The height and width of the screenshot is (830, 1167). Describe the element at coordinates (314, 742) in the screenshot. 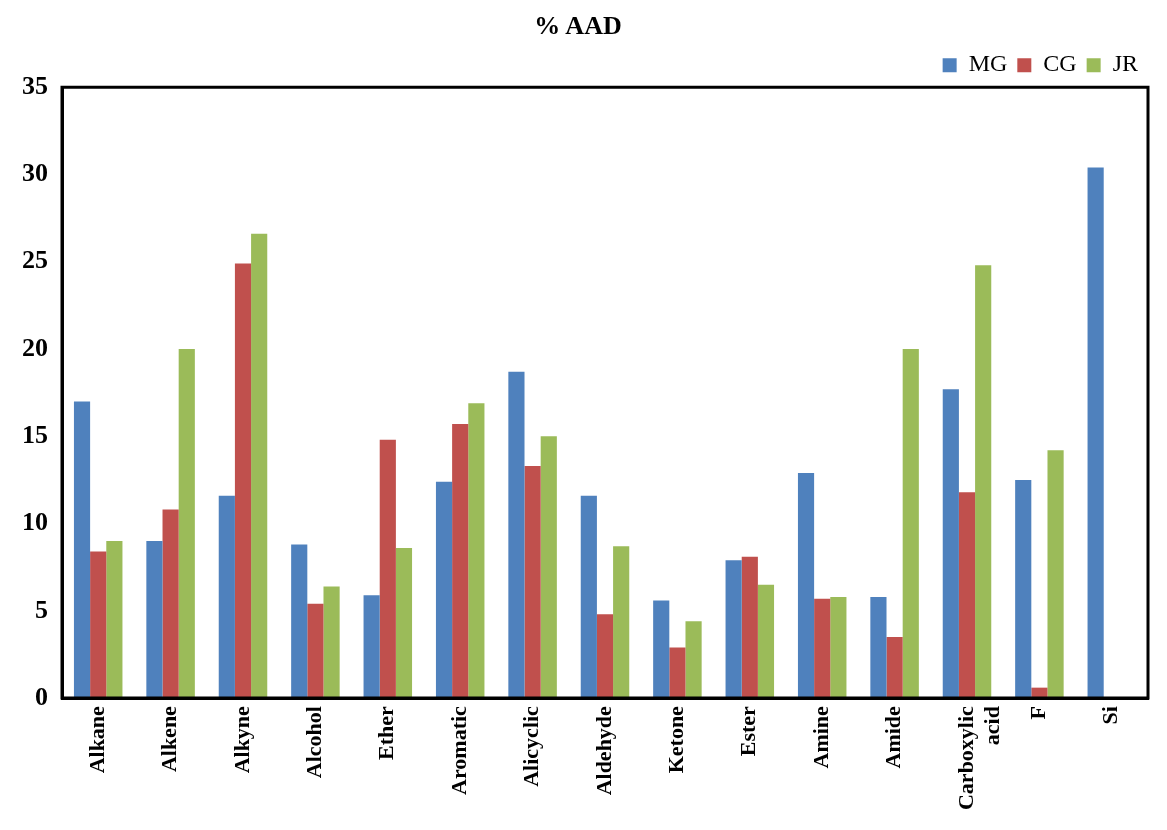

I see `x-tick-label: Alcohol` at that location.